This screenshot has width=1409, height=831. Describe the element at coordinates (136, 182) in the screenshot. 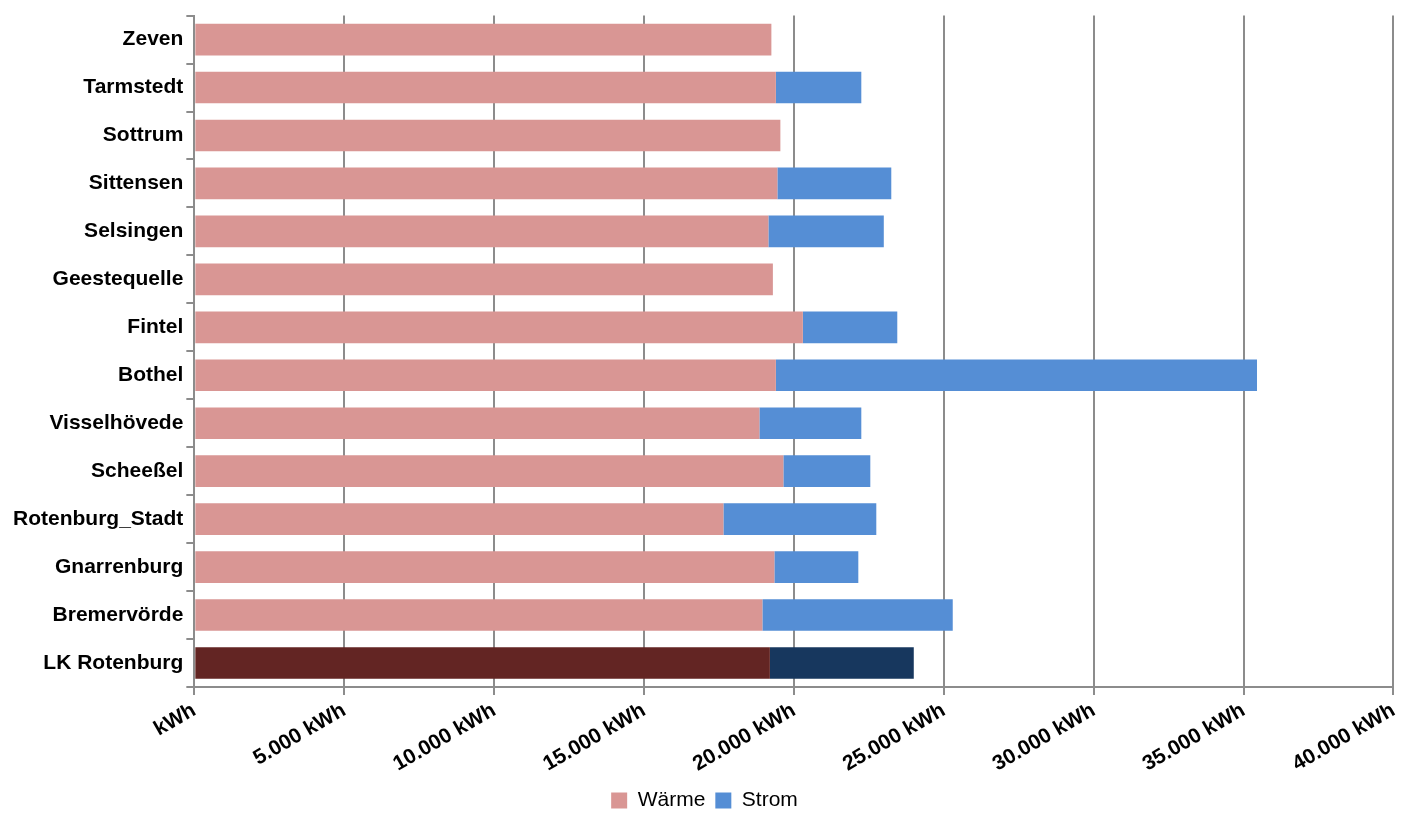

I see `y-tick-label: Sittensen` at that location.